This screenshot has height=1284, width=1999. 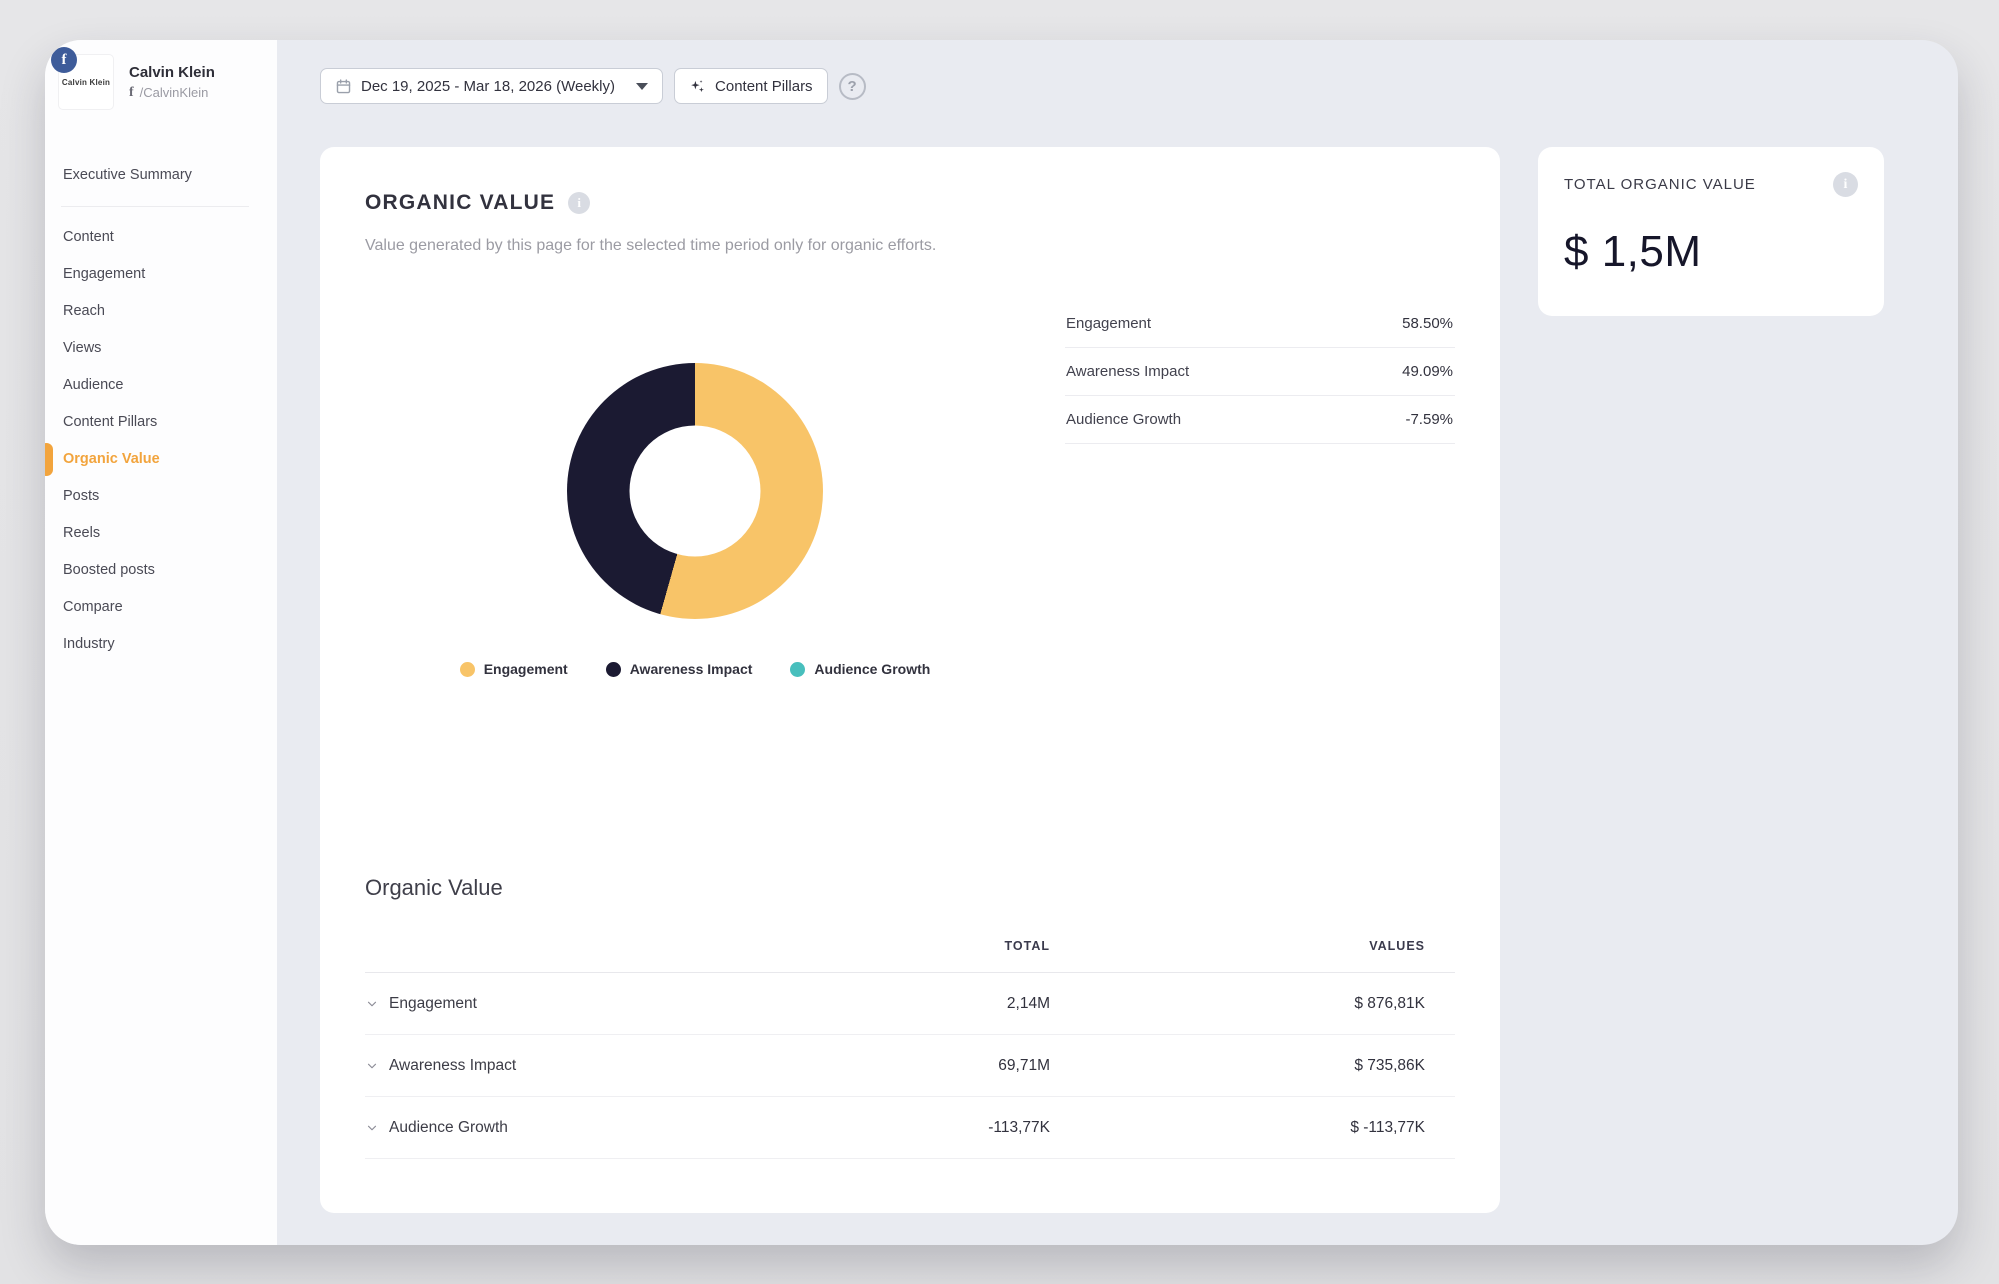 What do you see at coordinates (1024, 1065) in the screenshot?
I see `row-total: 69,71M` at bounding box center [1024, 1065].